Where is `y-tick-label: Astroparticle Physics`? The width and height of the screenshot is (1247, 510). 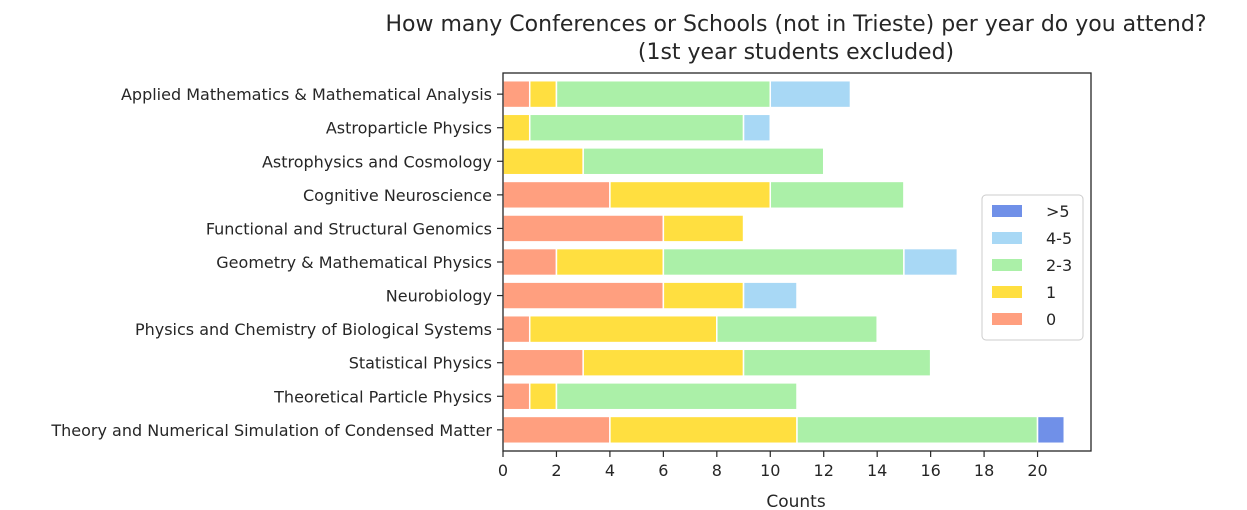 y-tick-label: Astroparticle Physics is located at coordinates (409, 128).